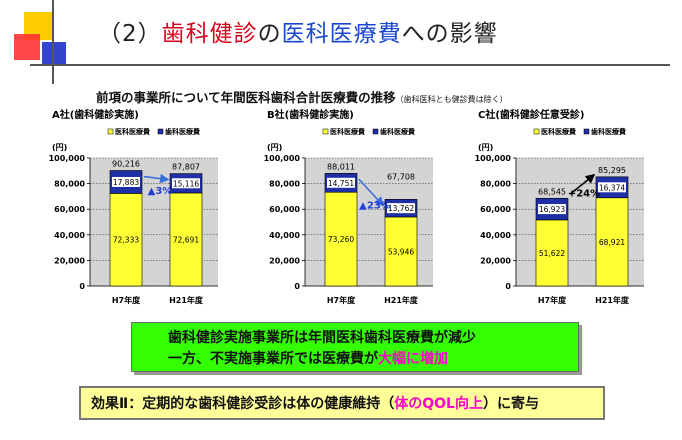 The image size is (682, 440). I want to click on total-label-1: 67,708, so click(401, 176).